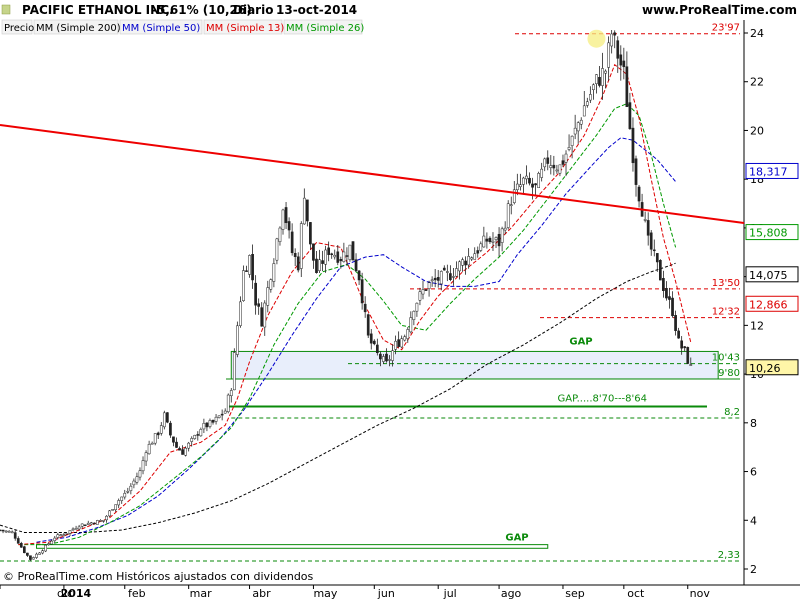  What do you see at coordinates (201, 593) in the screenshot?
I see `x-tick-label: mar` at bounding box center [201, 593].